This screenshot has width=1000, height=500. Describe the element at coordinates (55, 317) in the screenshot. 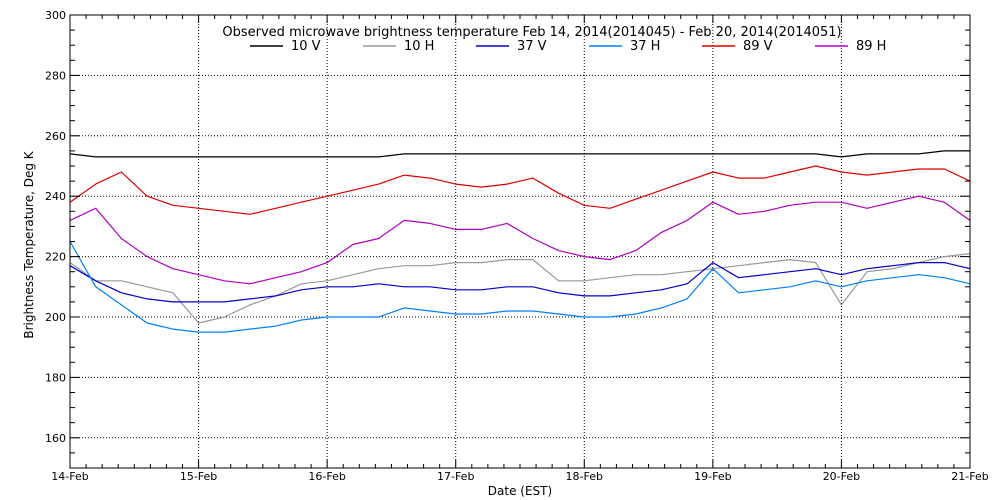

I see `y-tick-label: 200` at that location.